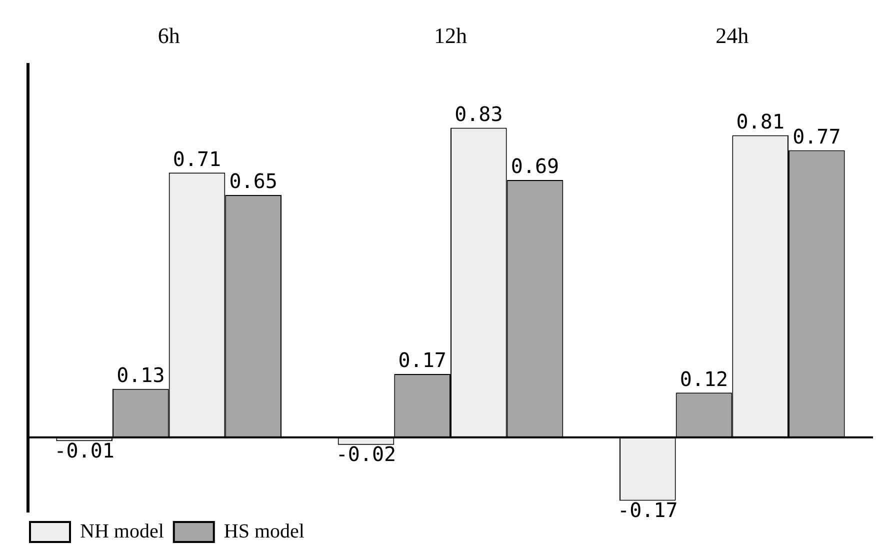 This screenshot has height=552, width=893. What do you see at coordinates (732, 35) in the screenshot?
I see `x-tick-label: 24h` at bounding box center [732, 35].